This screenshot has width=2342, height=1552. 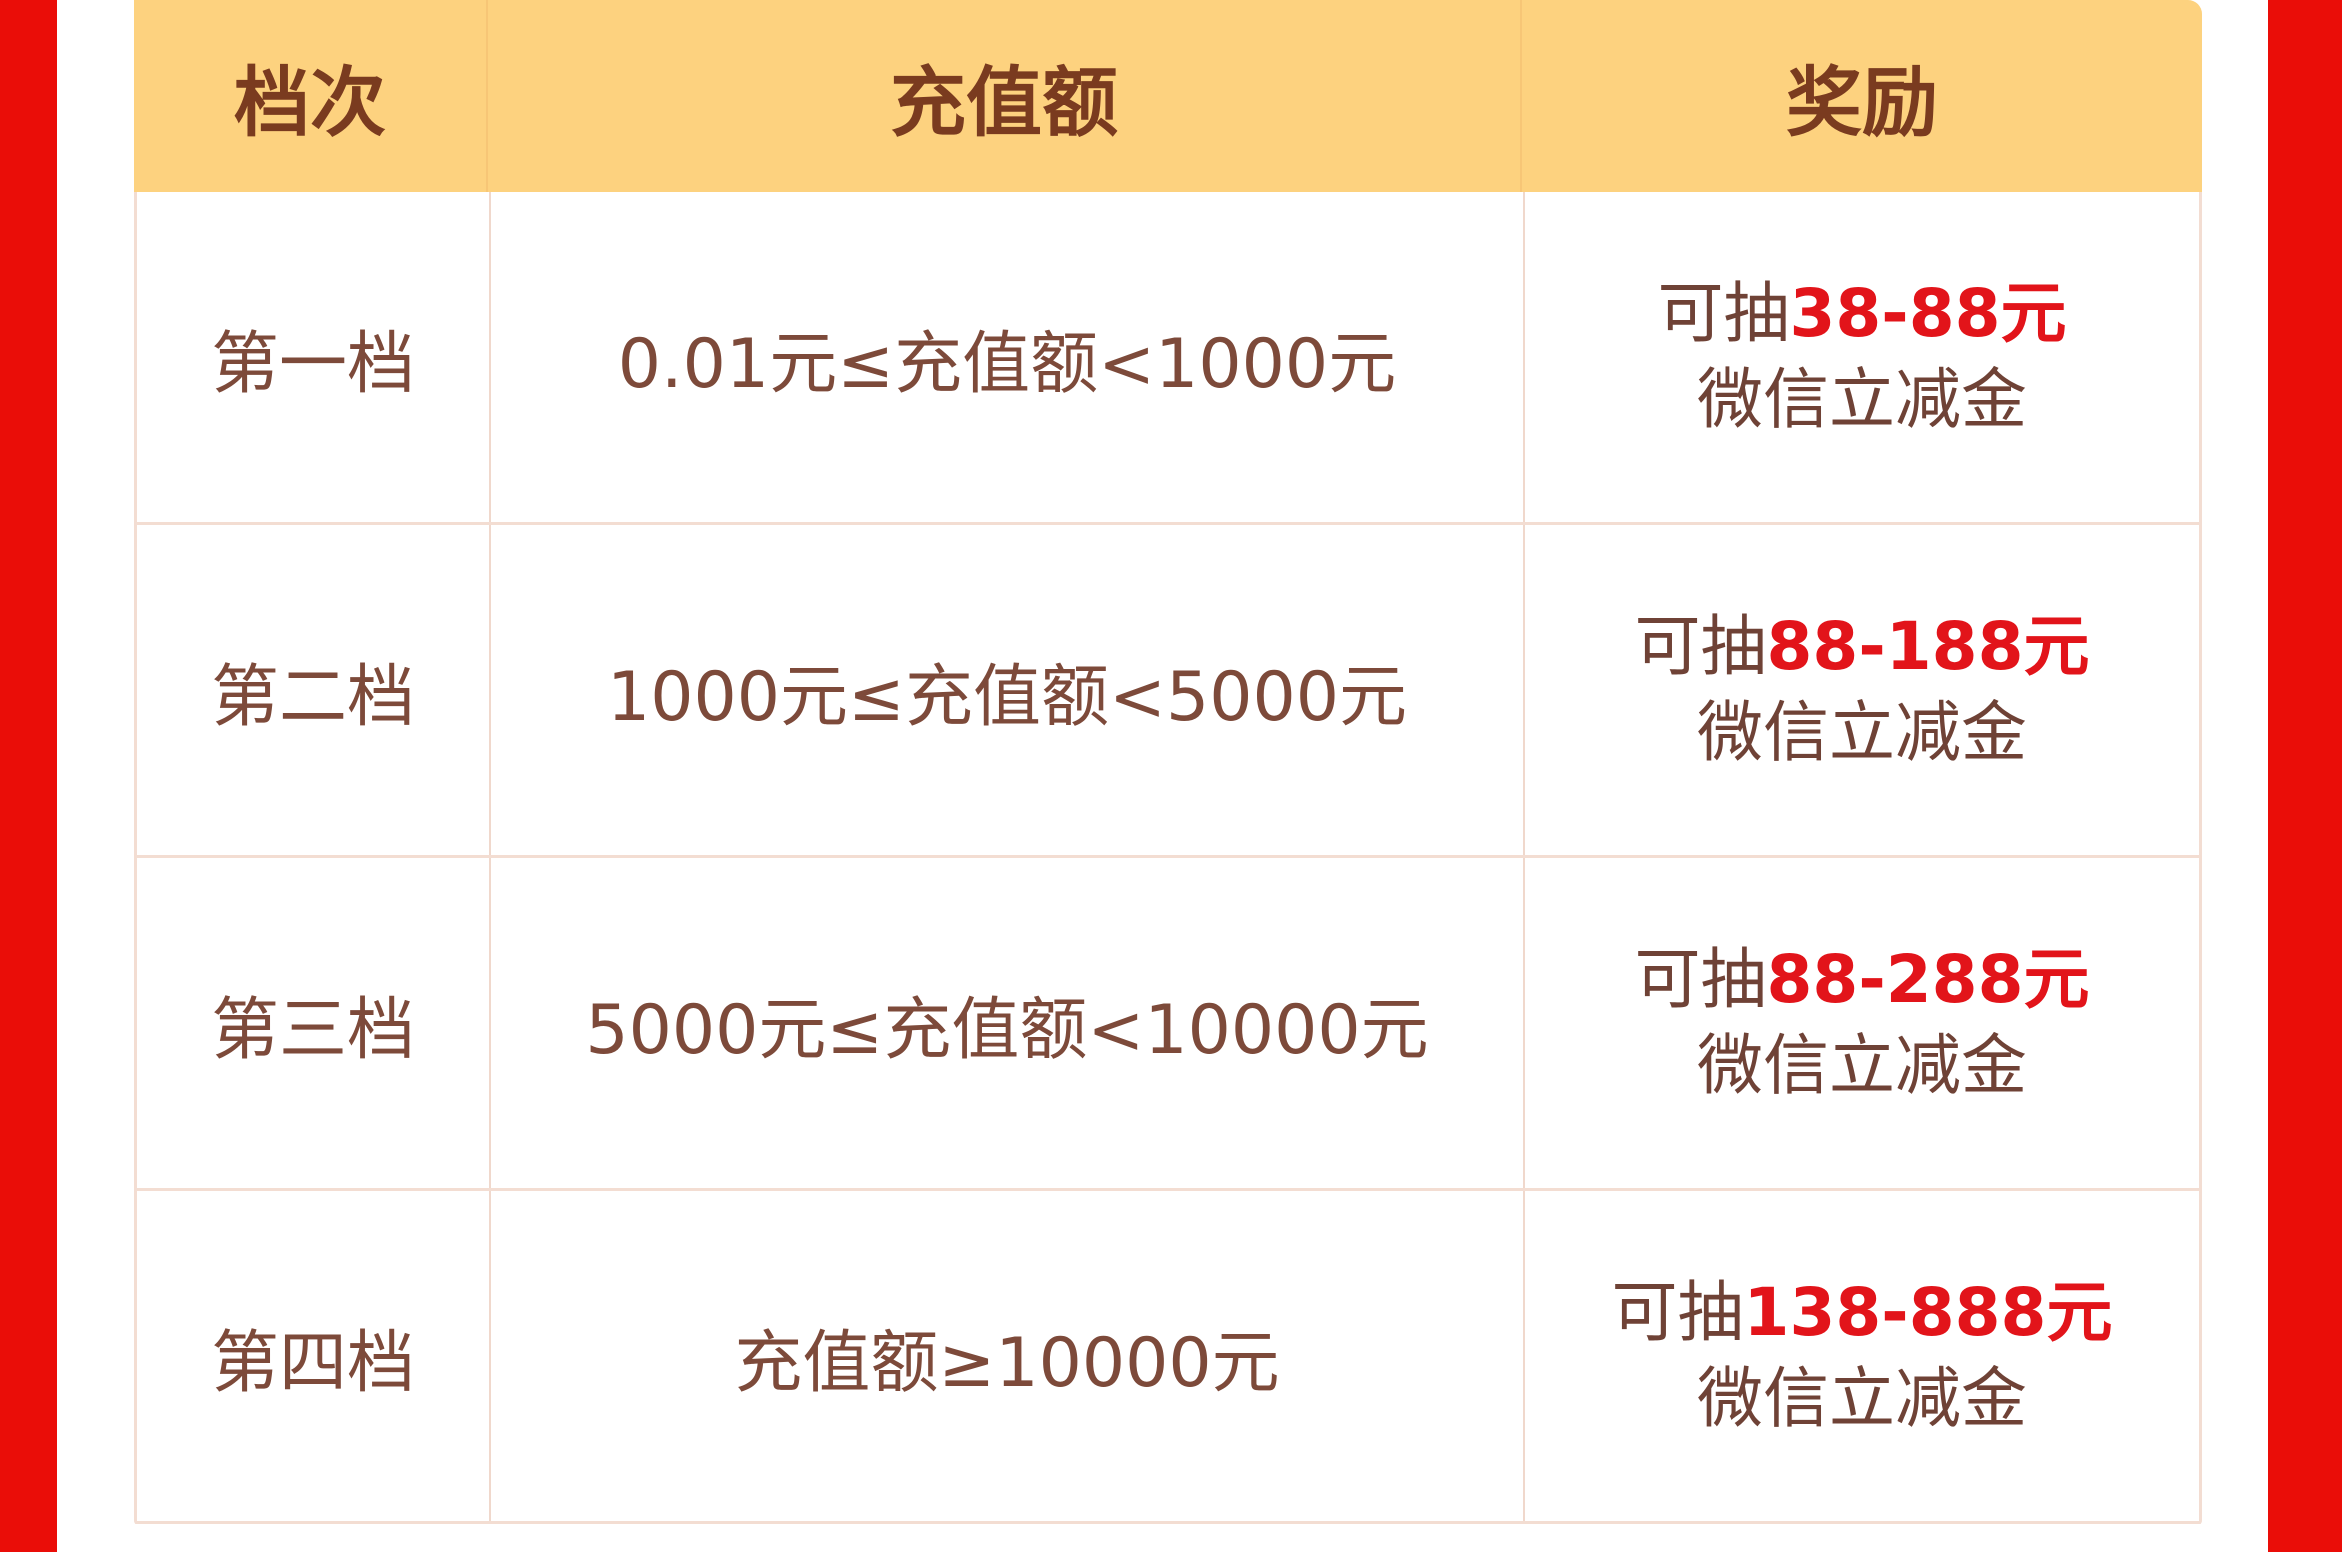 I want to click on range-cell: 充值额≥10000元, so click(x=1008, y=1356).